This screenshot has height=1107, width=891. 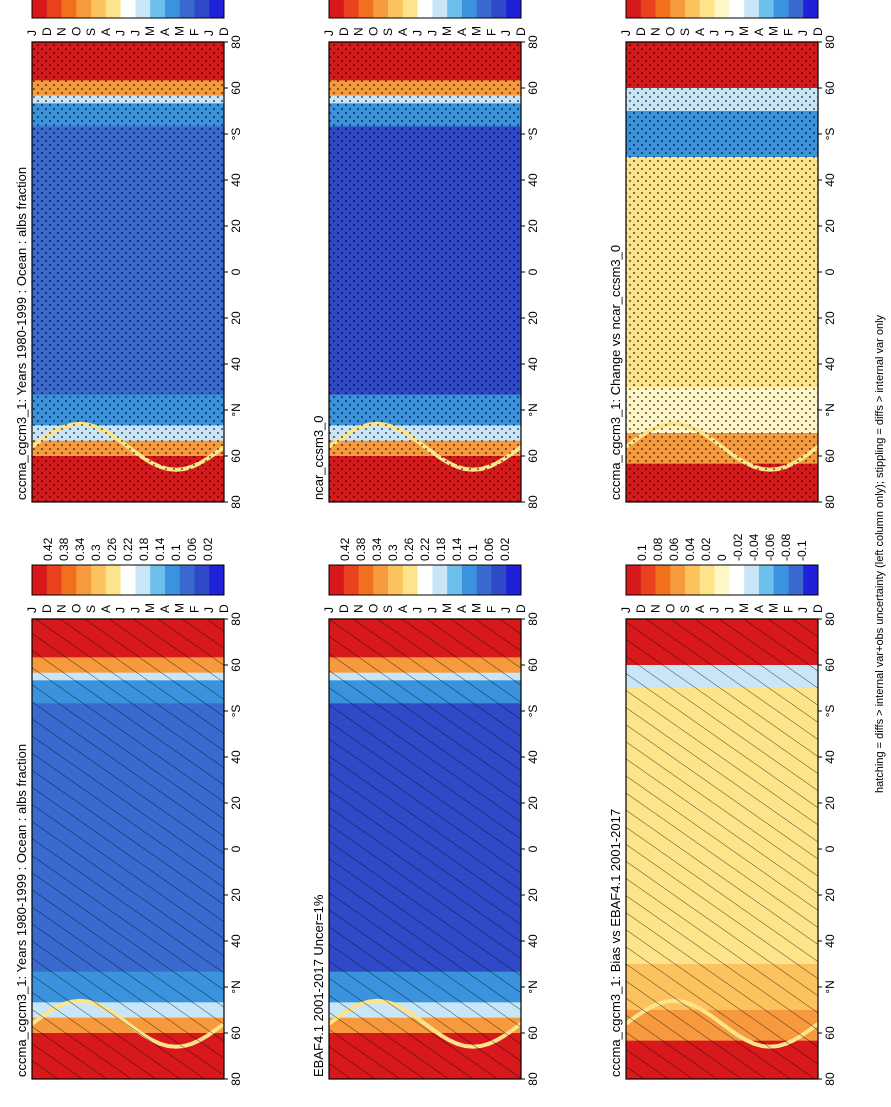 What do you see at coordinates (505, 549) in the screenshot?
I see `colorbar-label: 0.02` at bounding box center [505, 549].